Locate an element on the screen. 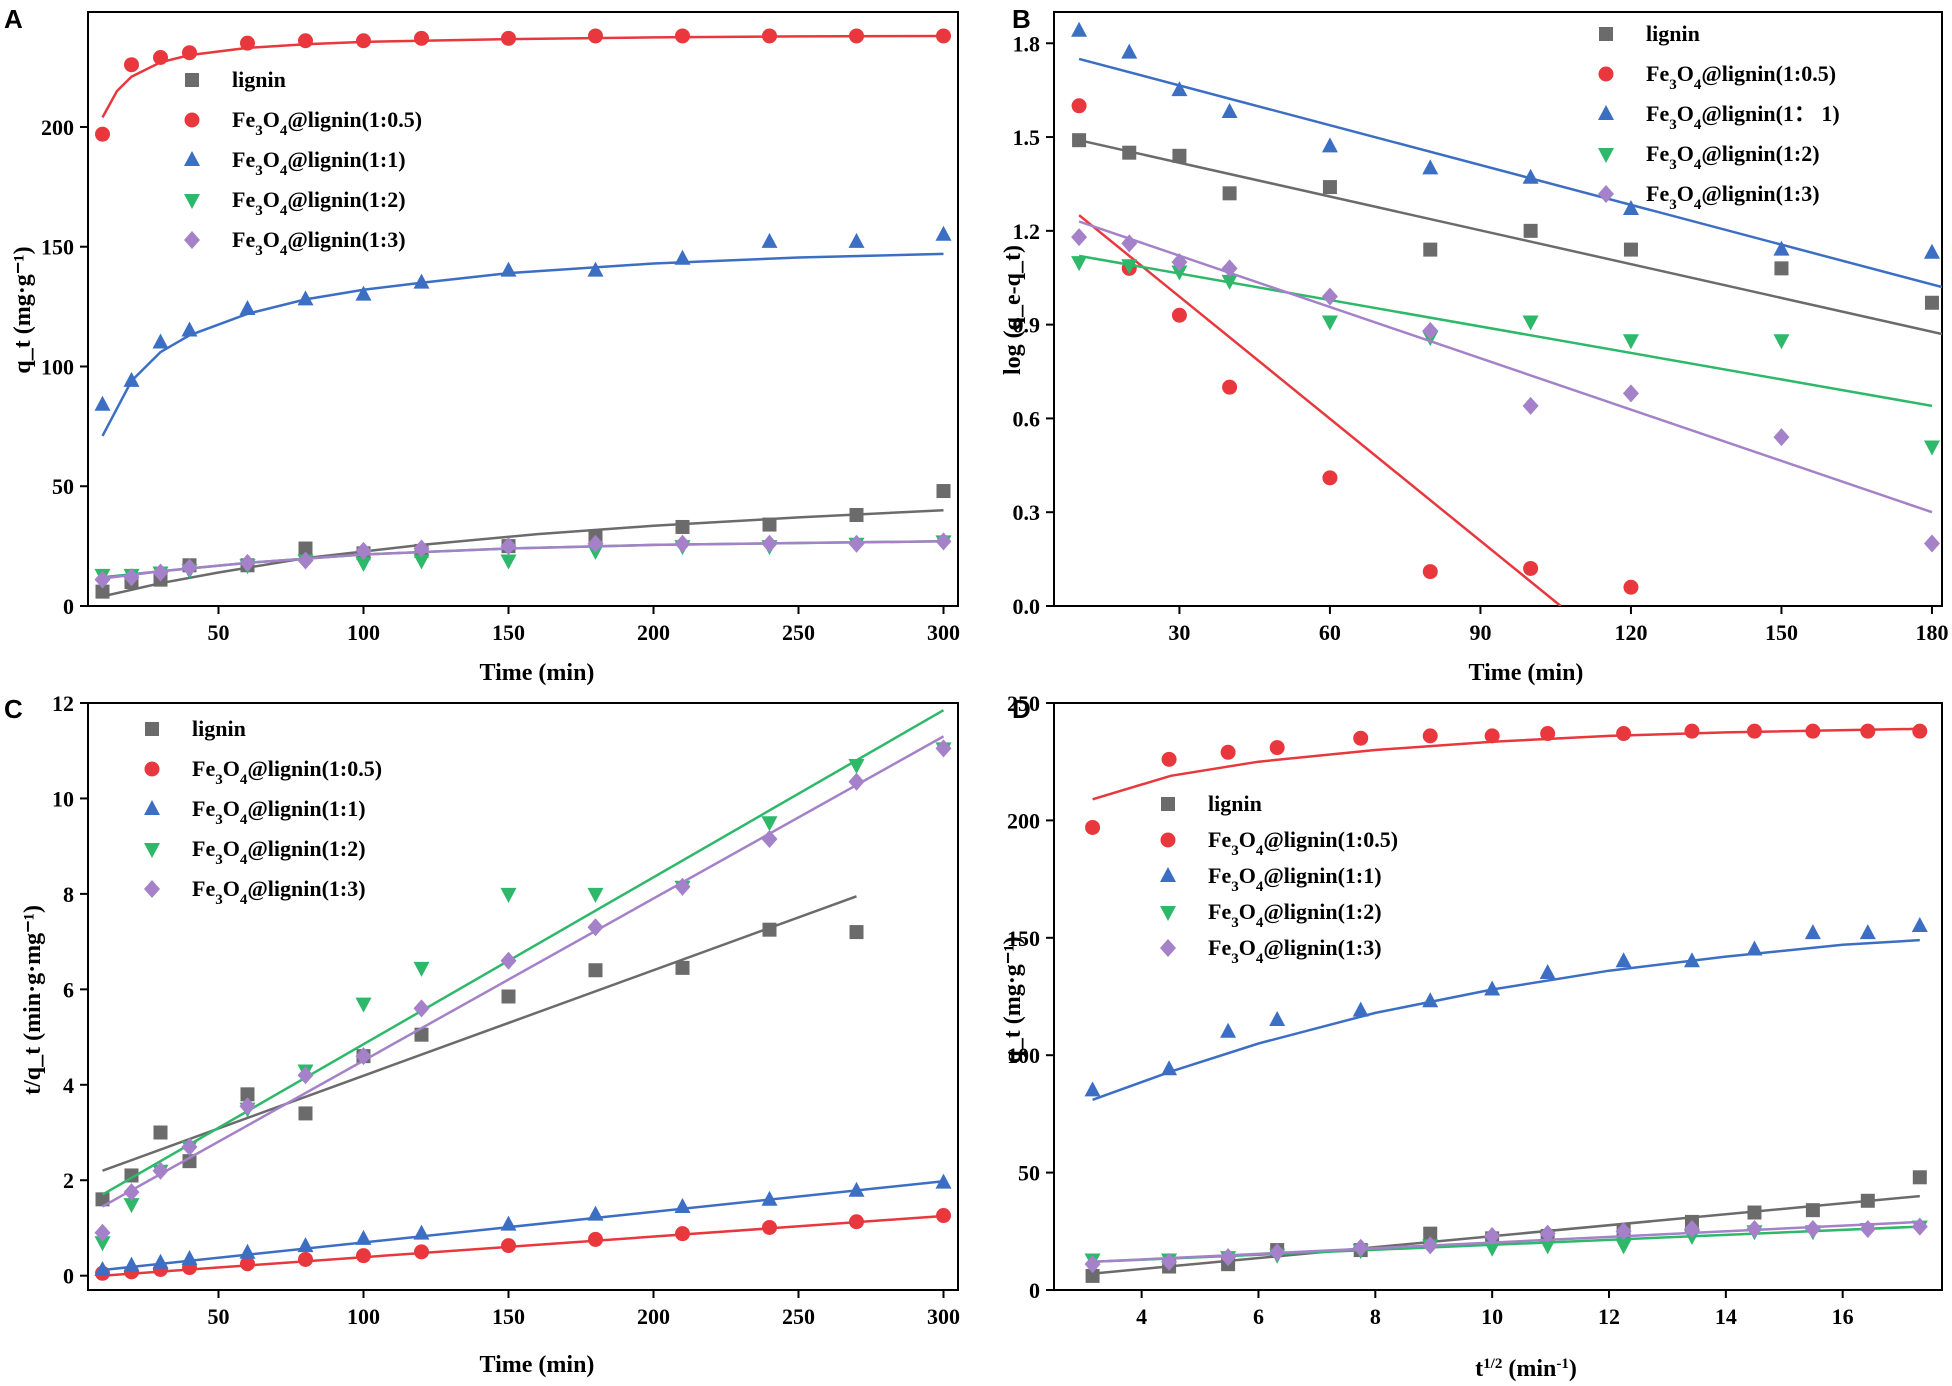 This screenshot has height=1386, width=1952. series-Fe3O4@lignin(1:1) is located at coordinates (523, 331).